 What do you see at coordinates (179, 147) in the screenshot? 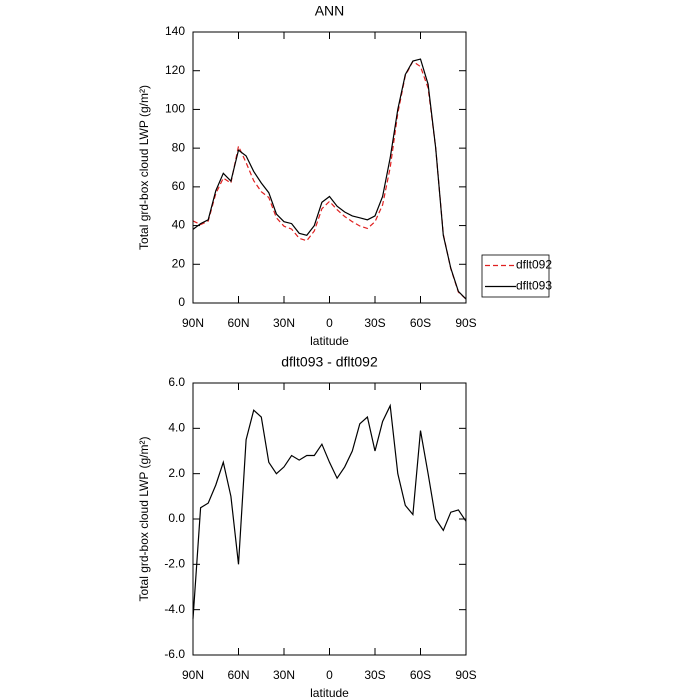
I see `y-tick-label: 80` at bounding box center [179, 147].